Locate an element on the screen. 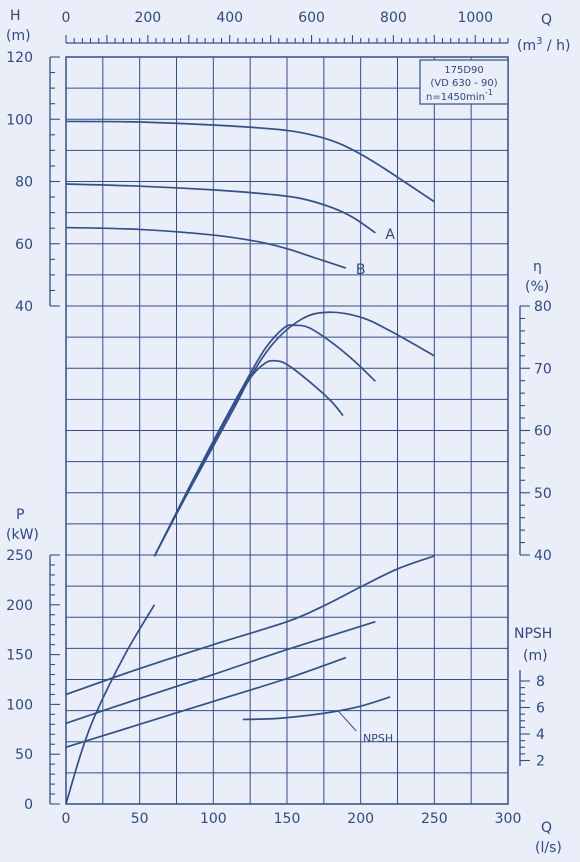 The height and width of the screenshot is (862, 580). power-axis-unit: (kW) is located at coordinates (22, 535).